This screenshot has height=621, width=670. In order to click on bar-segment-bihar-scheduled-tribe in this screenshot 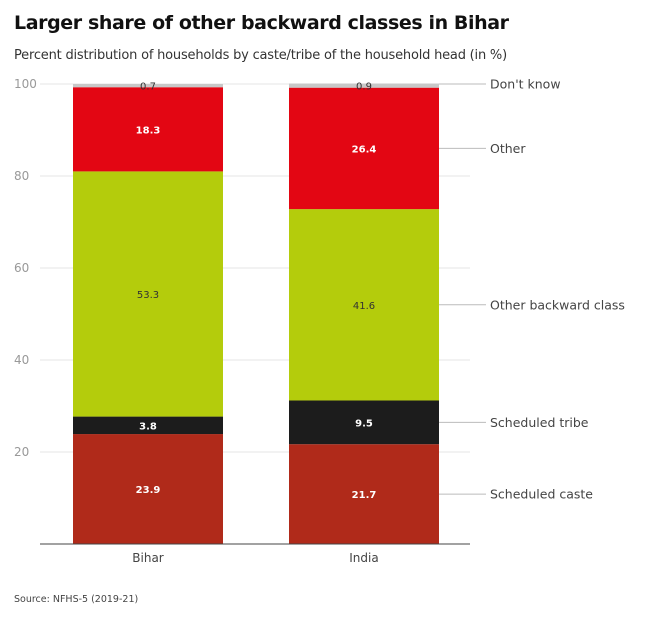, I will do `click(148, 425)`.